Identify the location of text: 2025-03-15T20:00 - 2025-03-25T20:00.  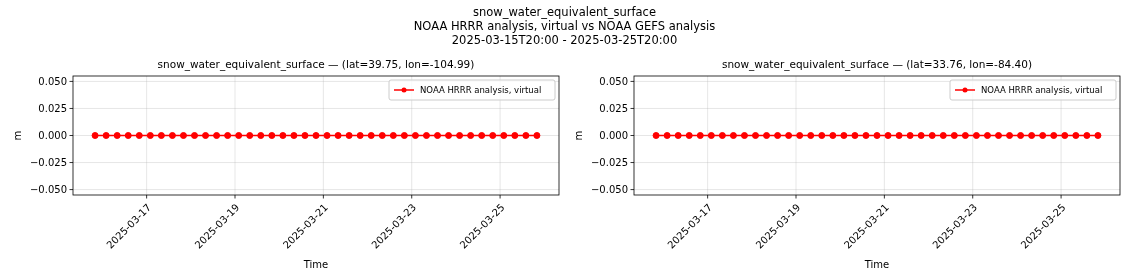
(564, 40).